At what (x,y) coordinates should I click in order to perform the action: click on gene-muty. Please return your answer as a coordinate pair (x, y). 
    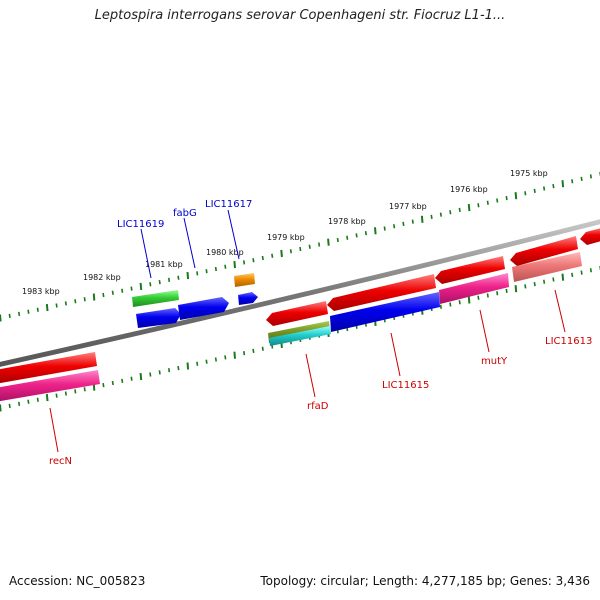
    Looking at the image, I should click on (474, 288).